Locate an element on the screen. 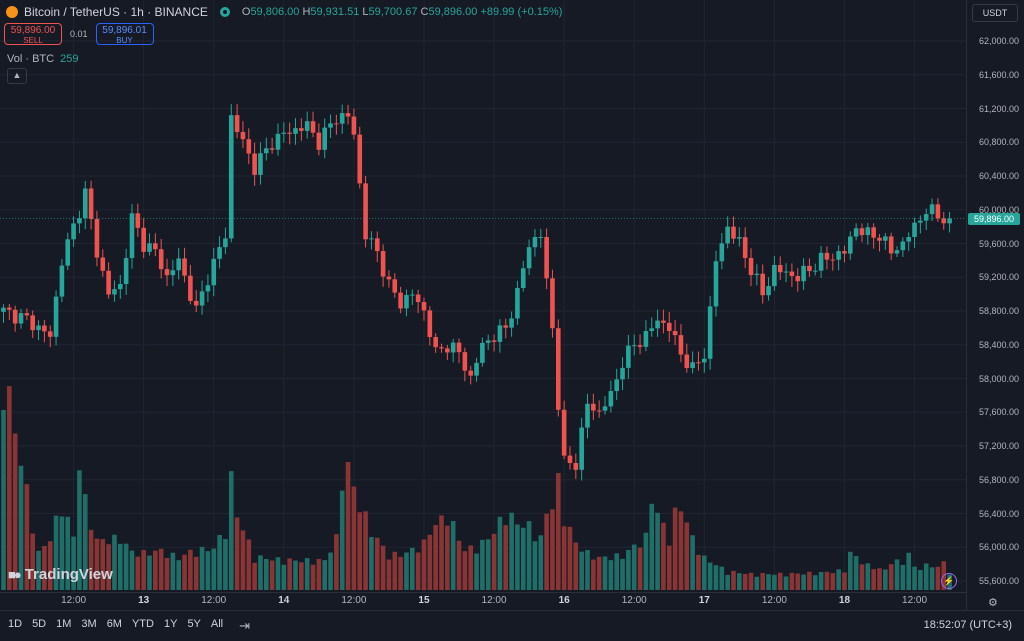 This screenshot has width=1024, height=641. gear-icon: ⚙ is located at coordinates (993, 603).